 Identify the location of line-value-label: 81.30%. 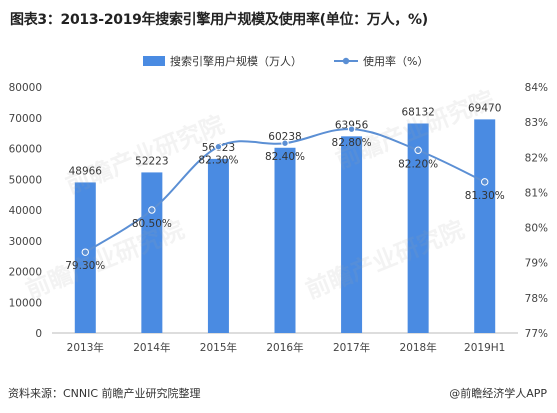
(485, 196).